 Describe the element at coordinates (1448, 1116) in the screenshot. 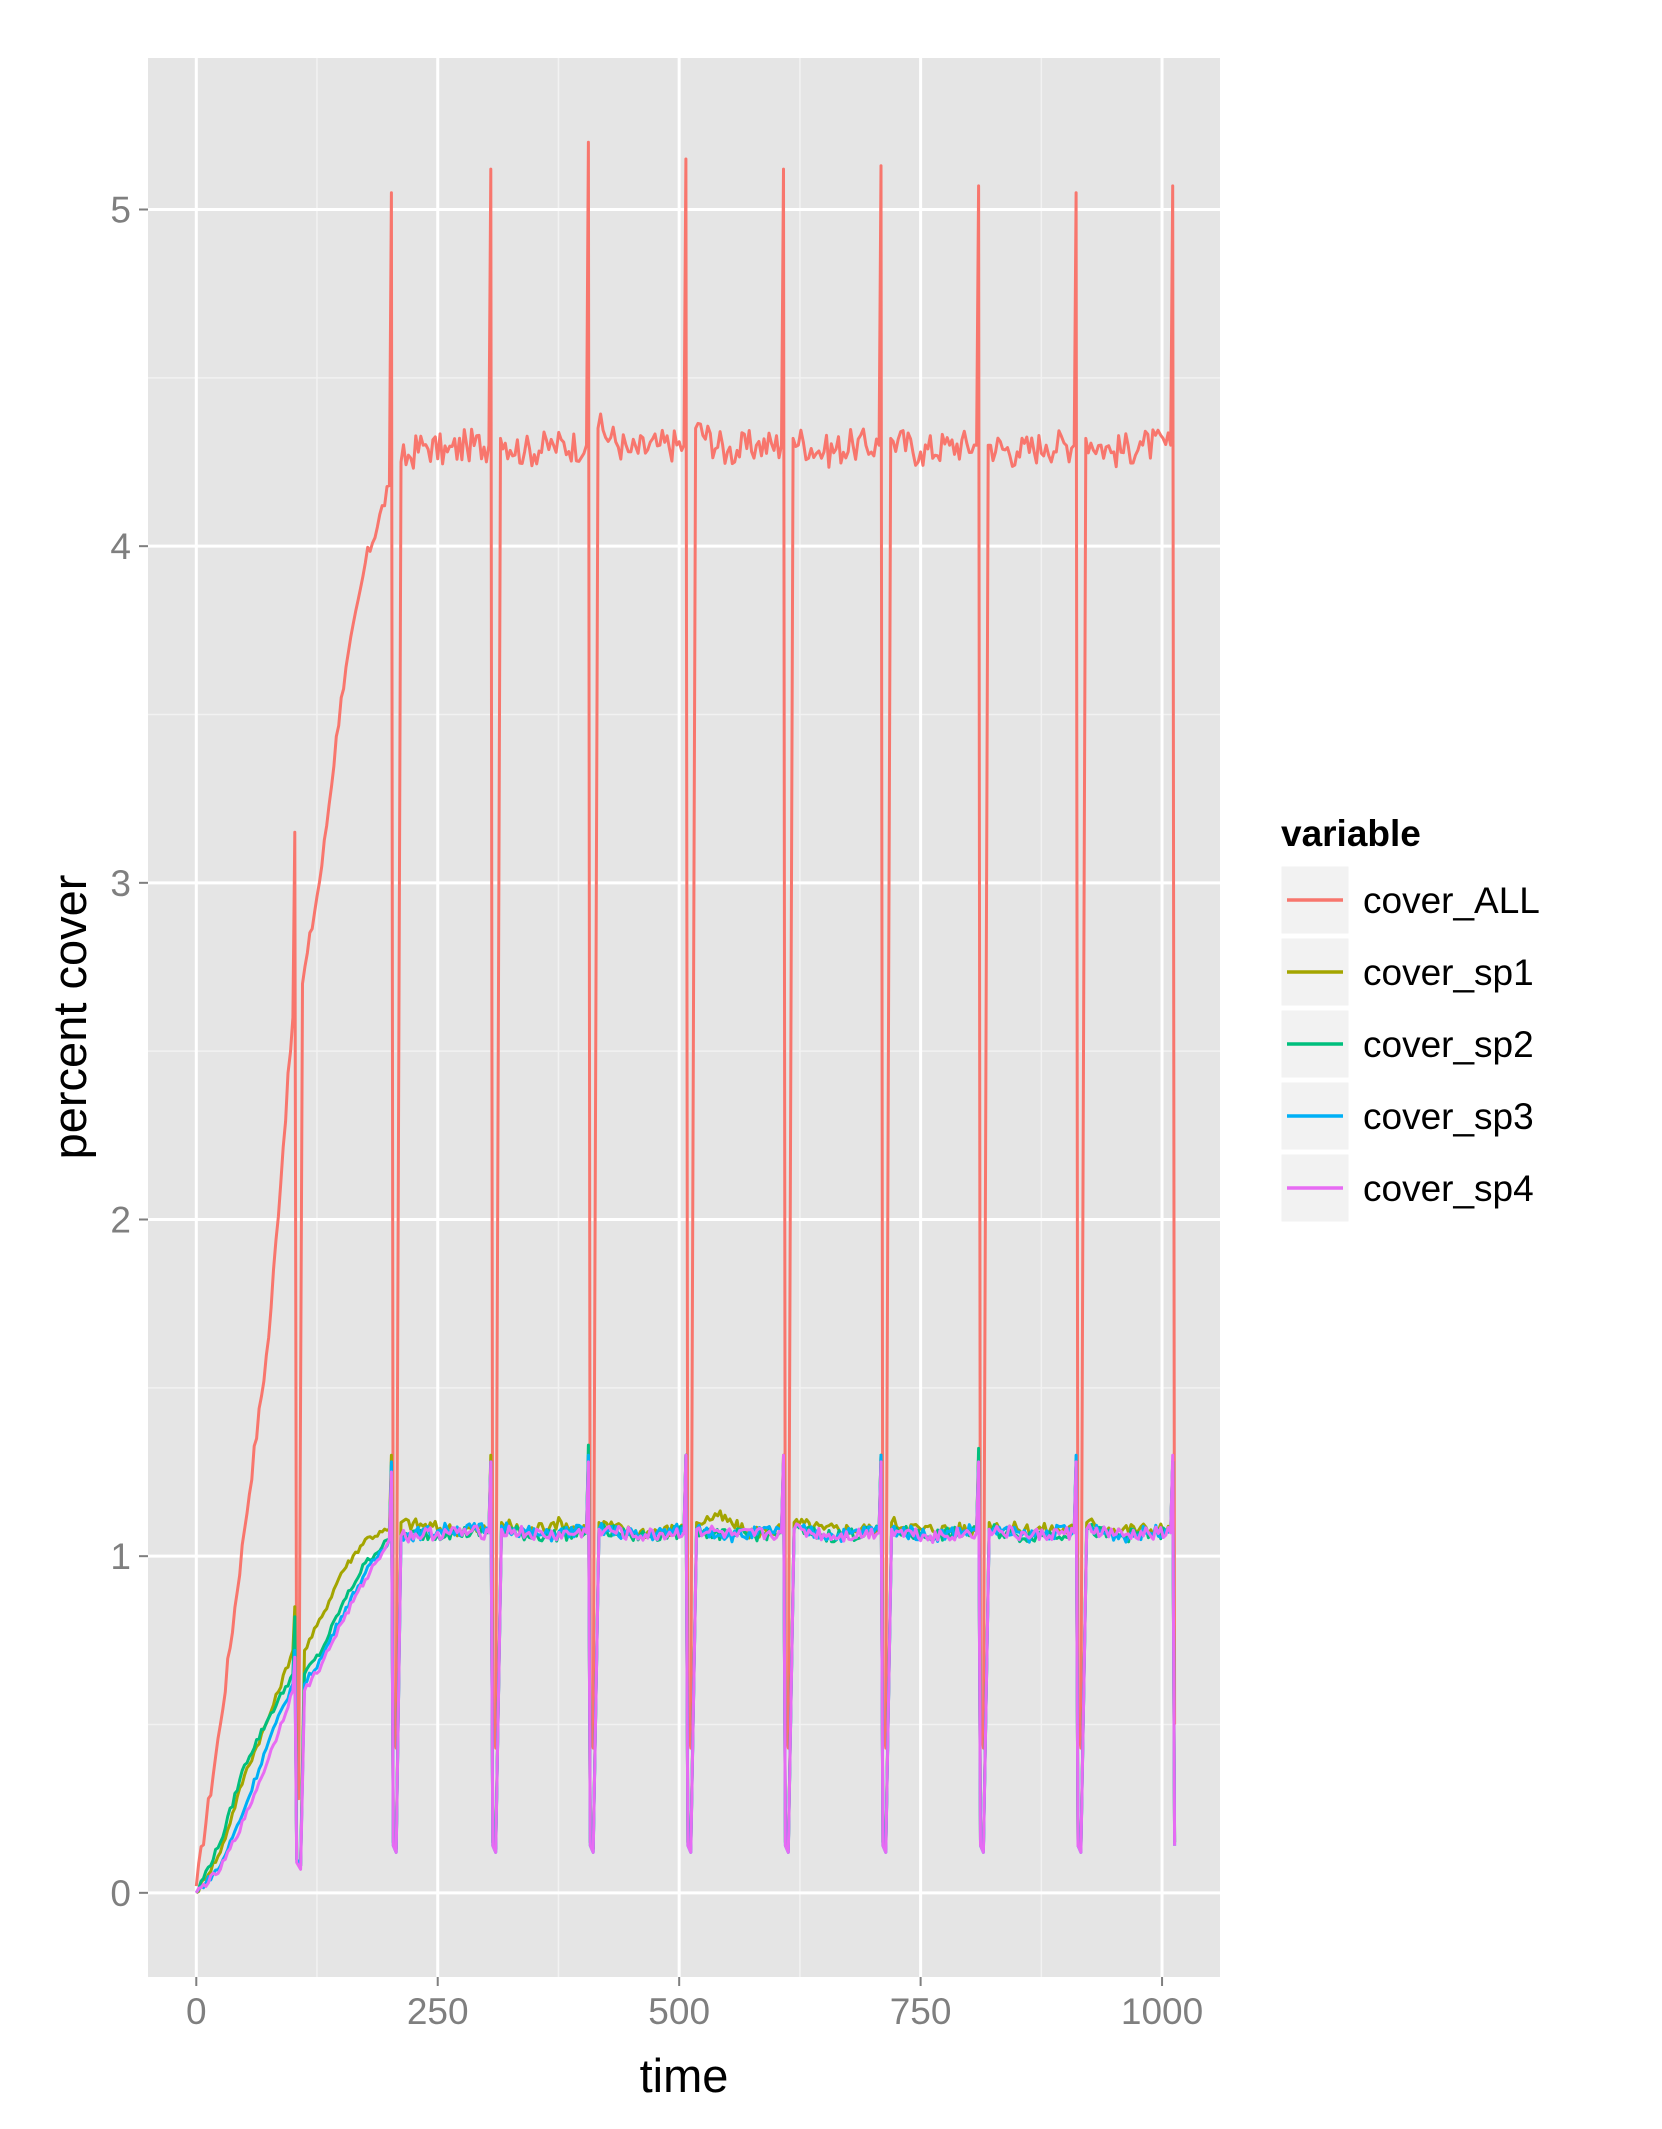

I see `legend-label: cover_sp3` at that location.